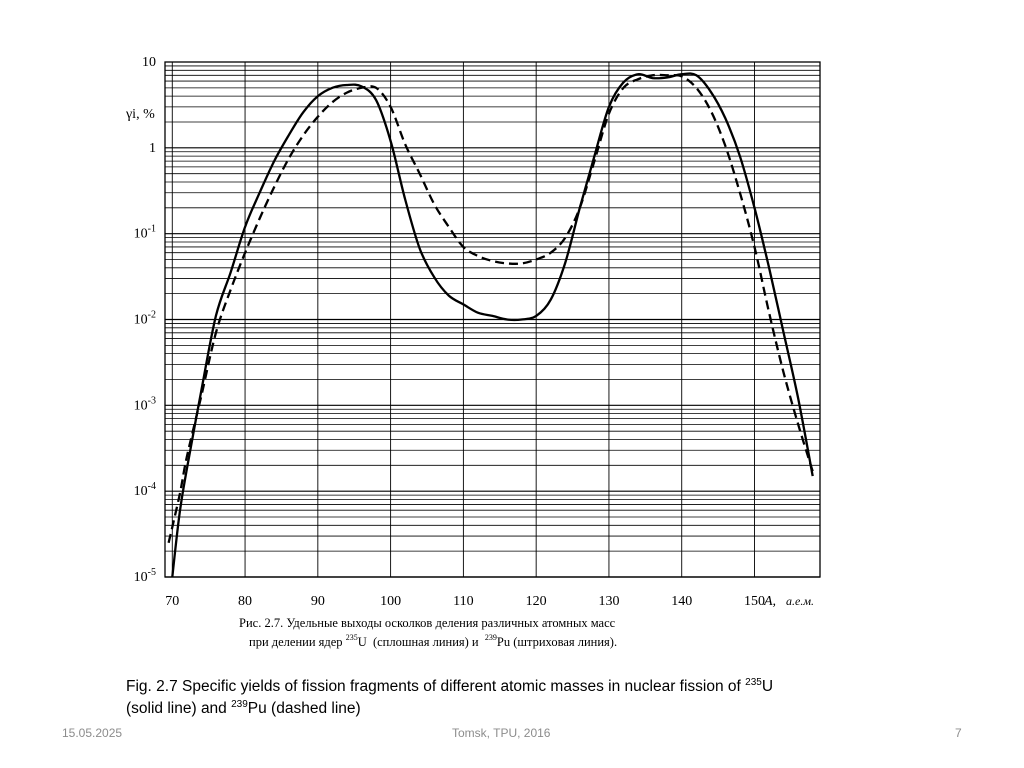 Image resolution: width=1024 pixels, height=768 pixels. Describe the element at coordinates (304, 708) in the screenshot. I see `en-isotope-pu-label: Pu (dashed line)` at that location.